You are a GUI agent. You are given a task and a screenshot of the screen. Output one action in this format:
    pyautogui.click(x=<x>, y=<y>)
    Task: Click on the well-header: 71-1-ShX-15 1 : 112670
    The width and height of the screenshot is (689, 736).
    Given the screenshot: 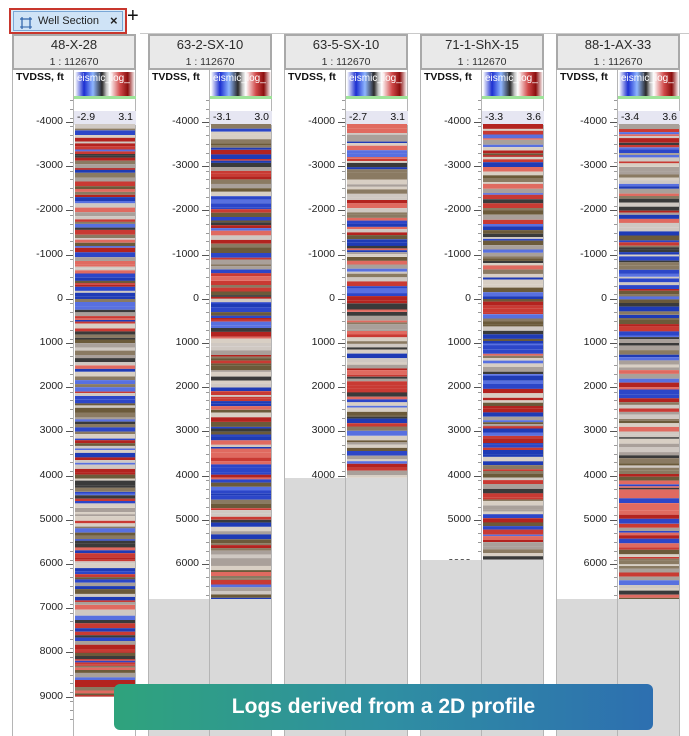 What is the action you would take?
    pyautogui.click(x=482, y=52)
    